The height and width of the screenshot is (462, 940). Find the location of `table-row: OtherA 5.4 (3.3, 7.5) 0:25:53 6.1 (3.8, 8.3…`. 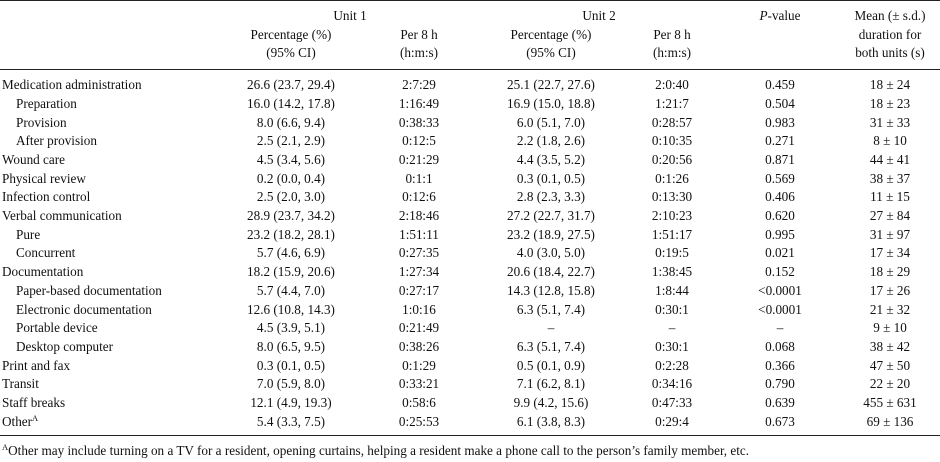

table-row: OtherA 5.4 (3.3, 7.5) 0:25:53 6.1 (3.8, 8.3… is located at coordinates (470, 424).